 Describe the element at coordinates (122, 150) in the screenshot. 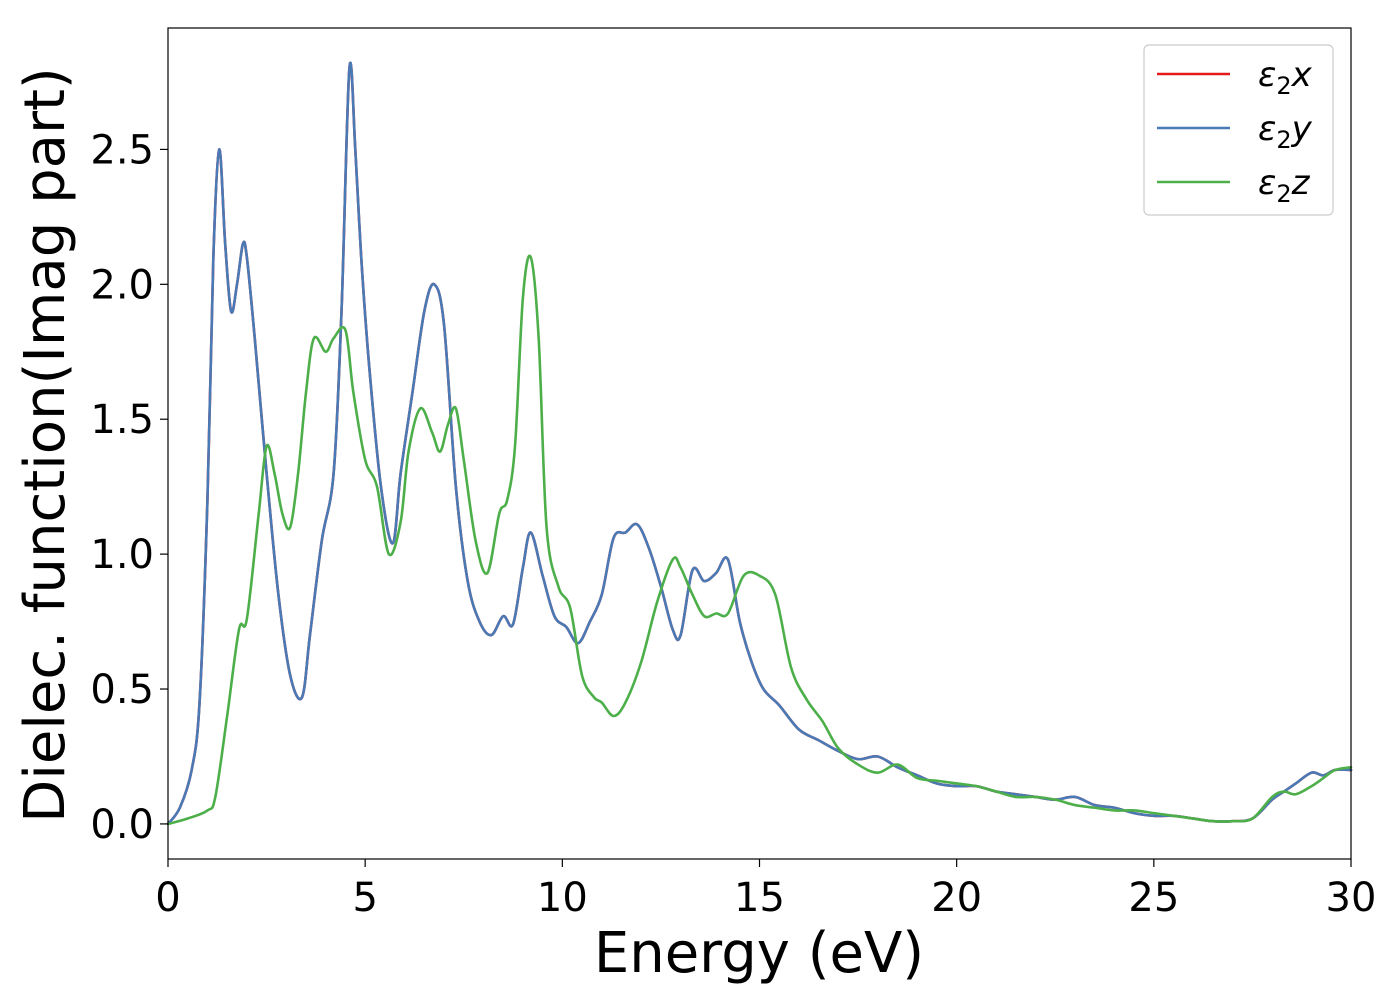

I see `y-tick-label: 2.5` at that location.